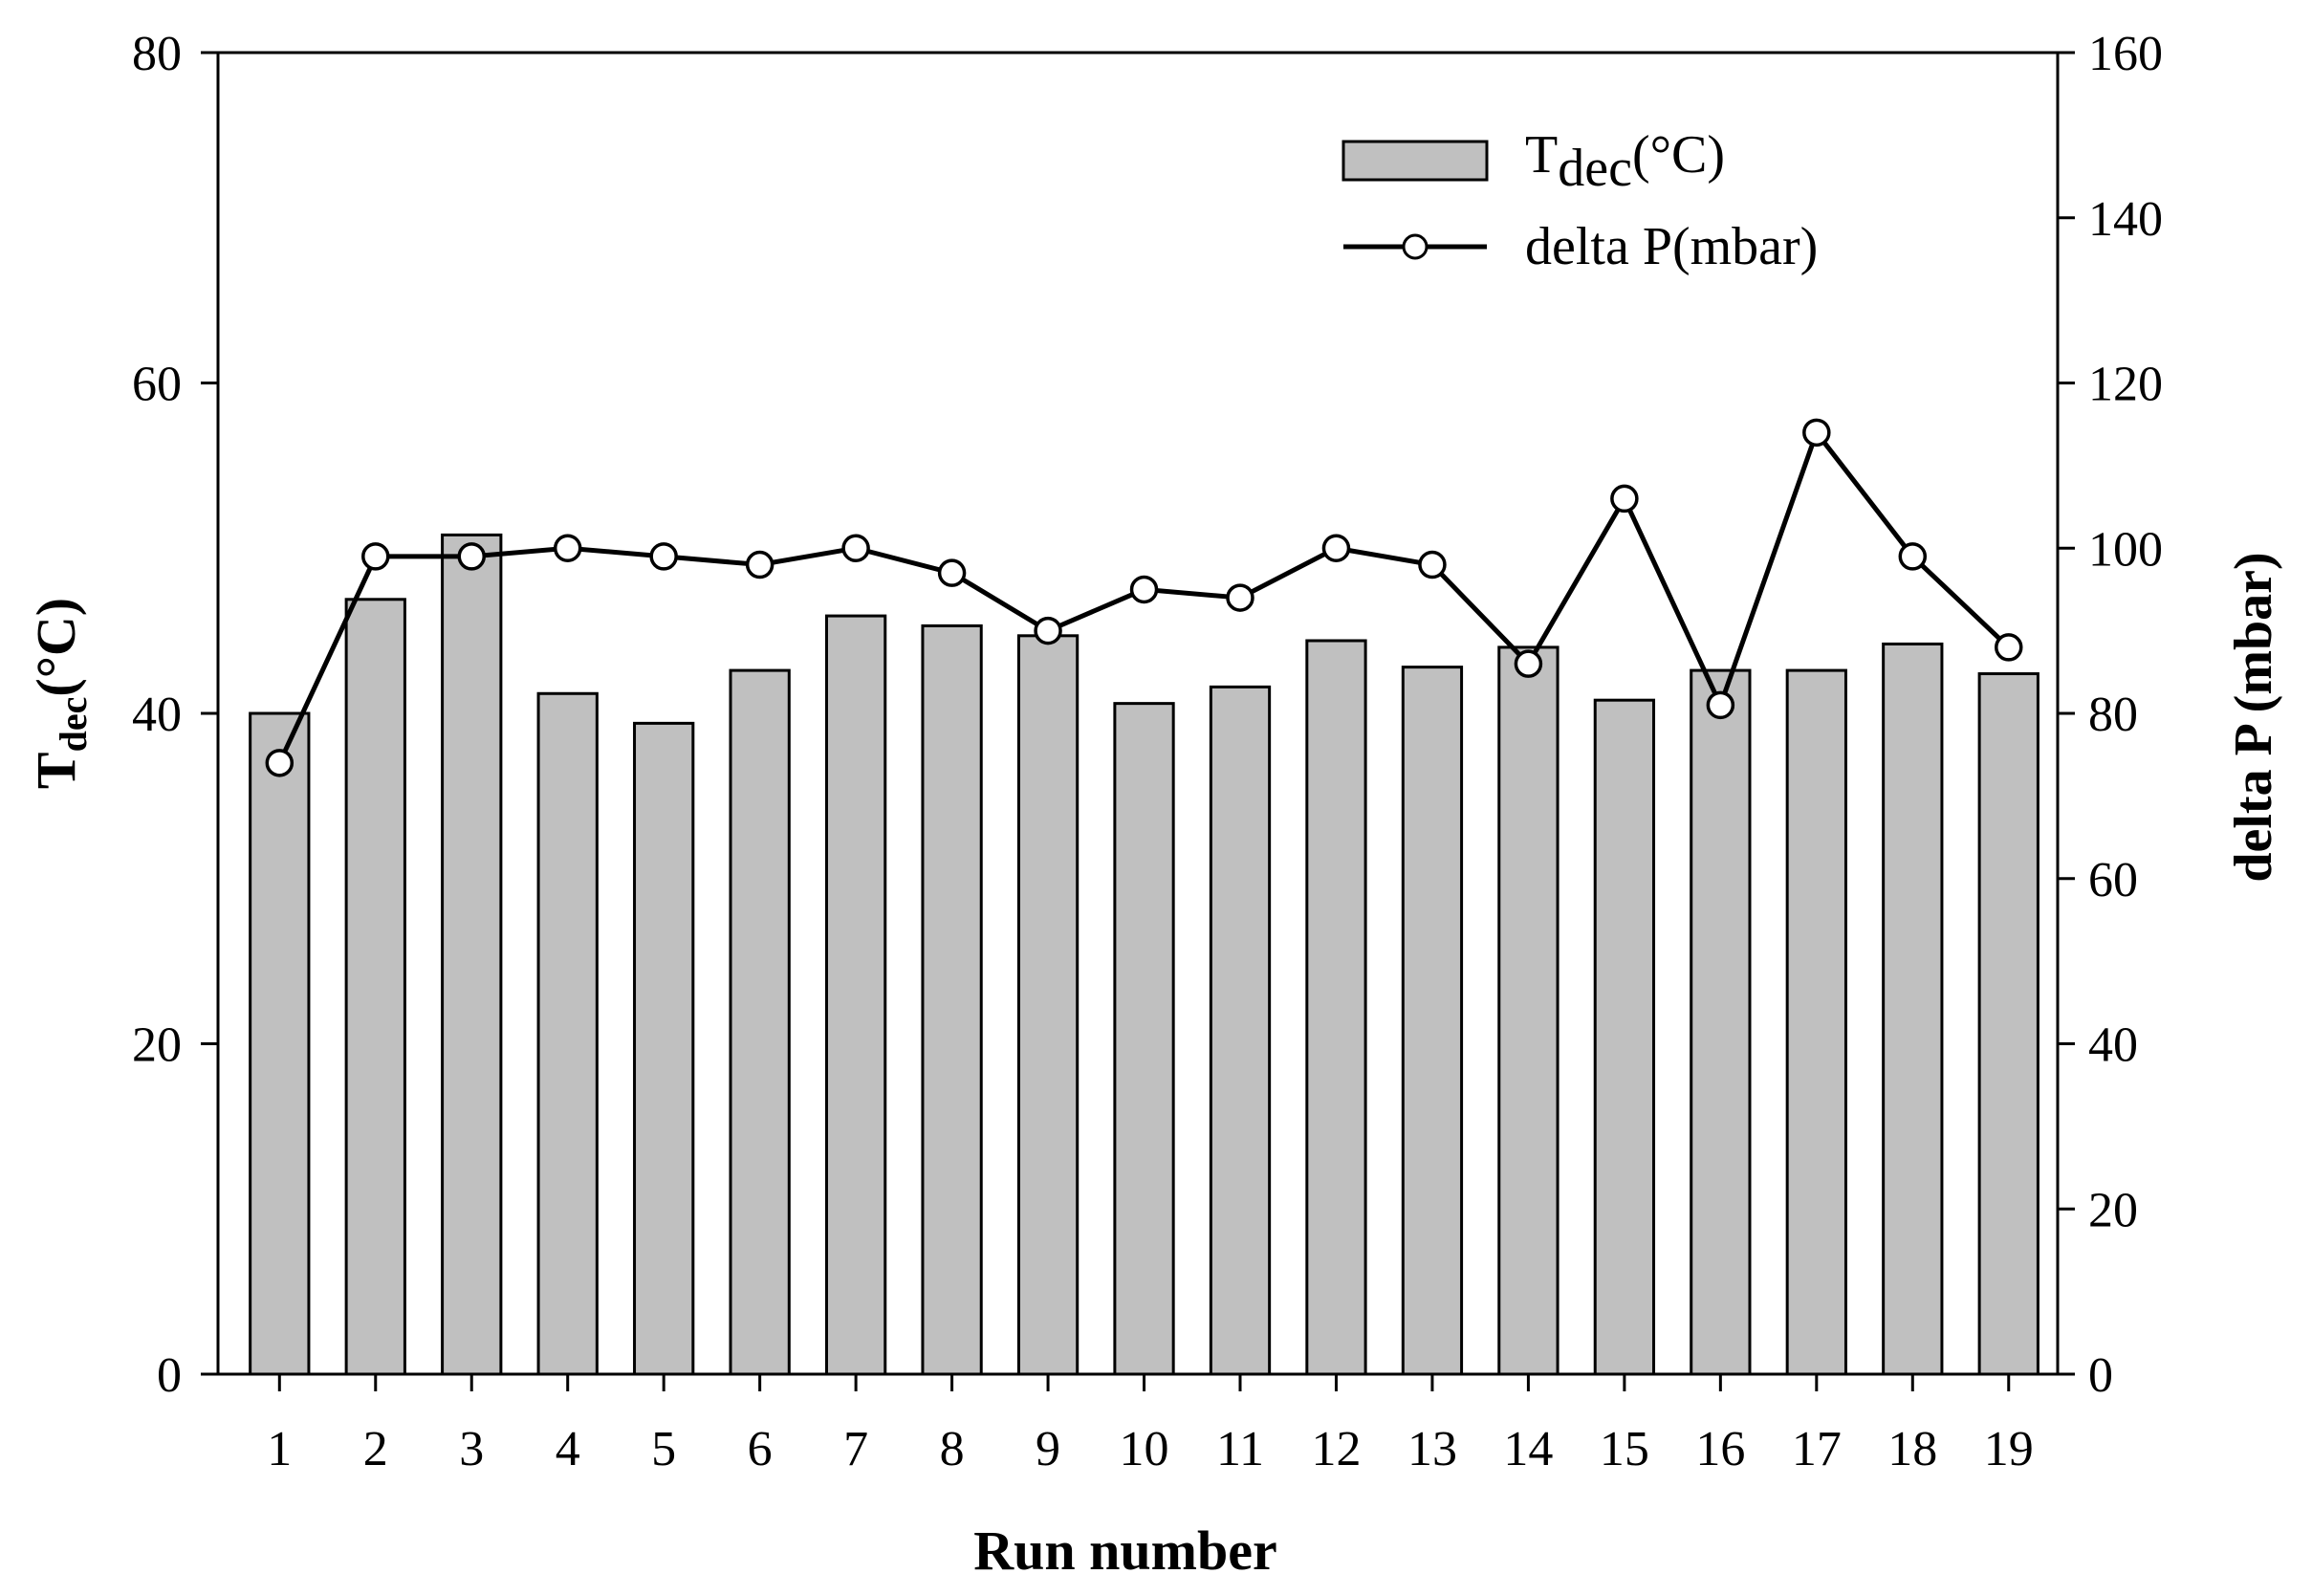 The height and width of the screenshot is (1596, 2312). What do you see at coordinates (1432, 1449) in the screenshot?
I see `x-tick-label: 13` at bounding box center [1432, 1449].